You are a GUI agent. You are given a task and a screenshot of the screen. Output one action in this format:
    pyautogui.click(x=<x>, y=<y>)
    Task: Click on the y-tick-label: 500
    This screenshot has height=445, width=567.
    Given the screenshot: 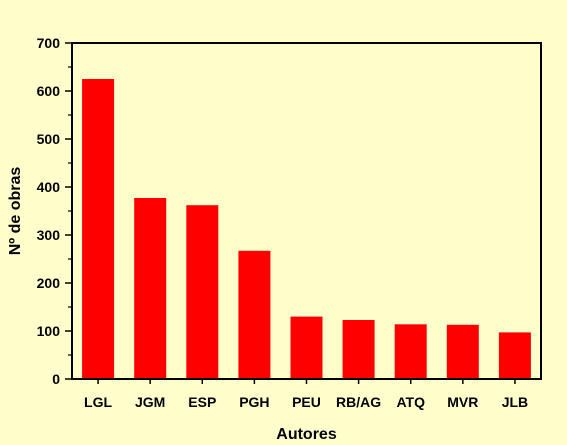 What is the action you would take?
    pyautogui.click(x=49, y=139)
    